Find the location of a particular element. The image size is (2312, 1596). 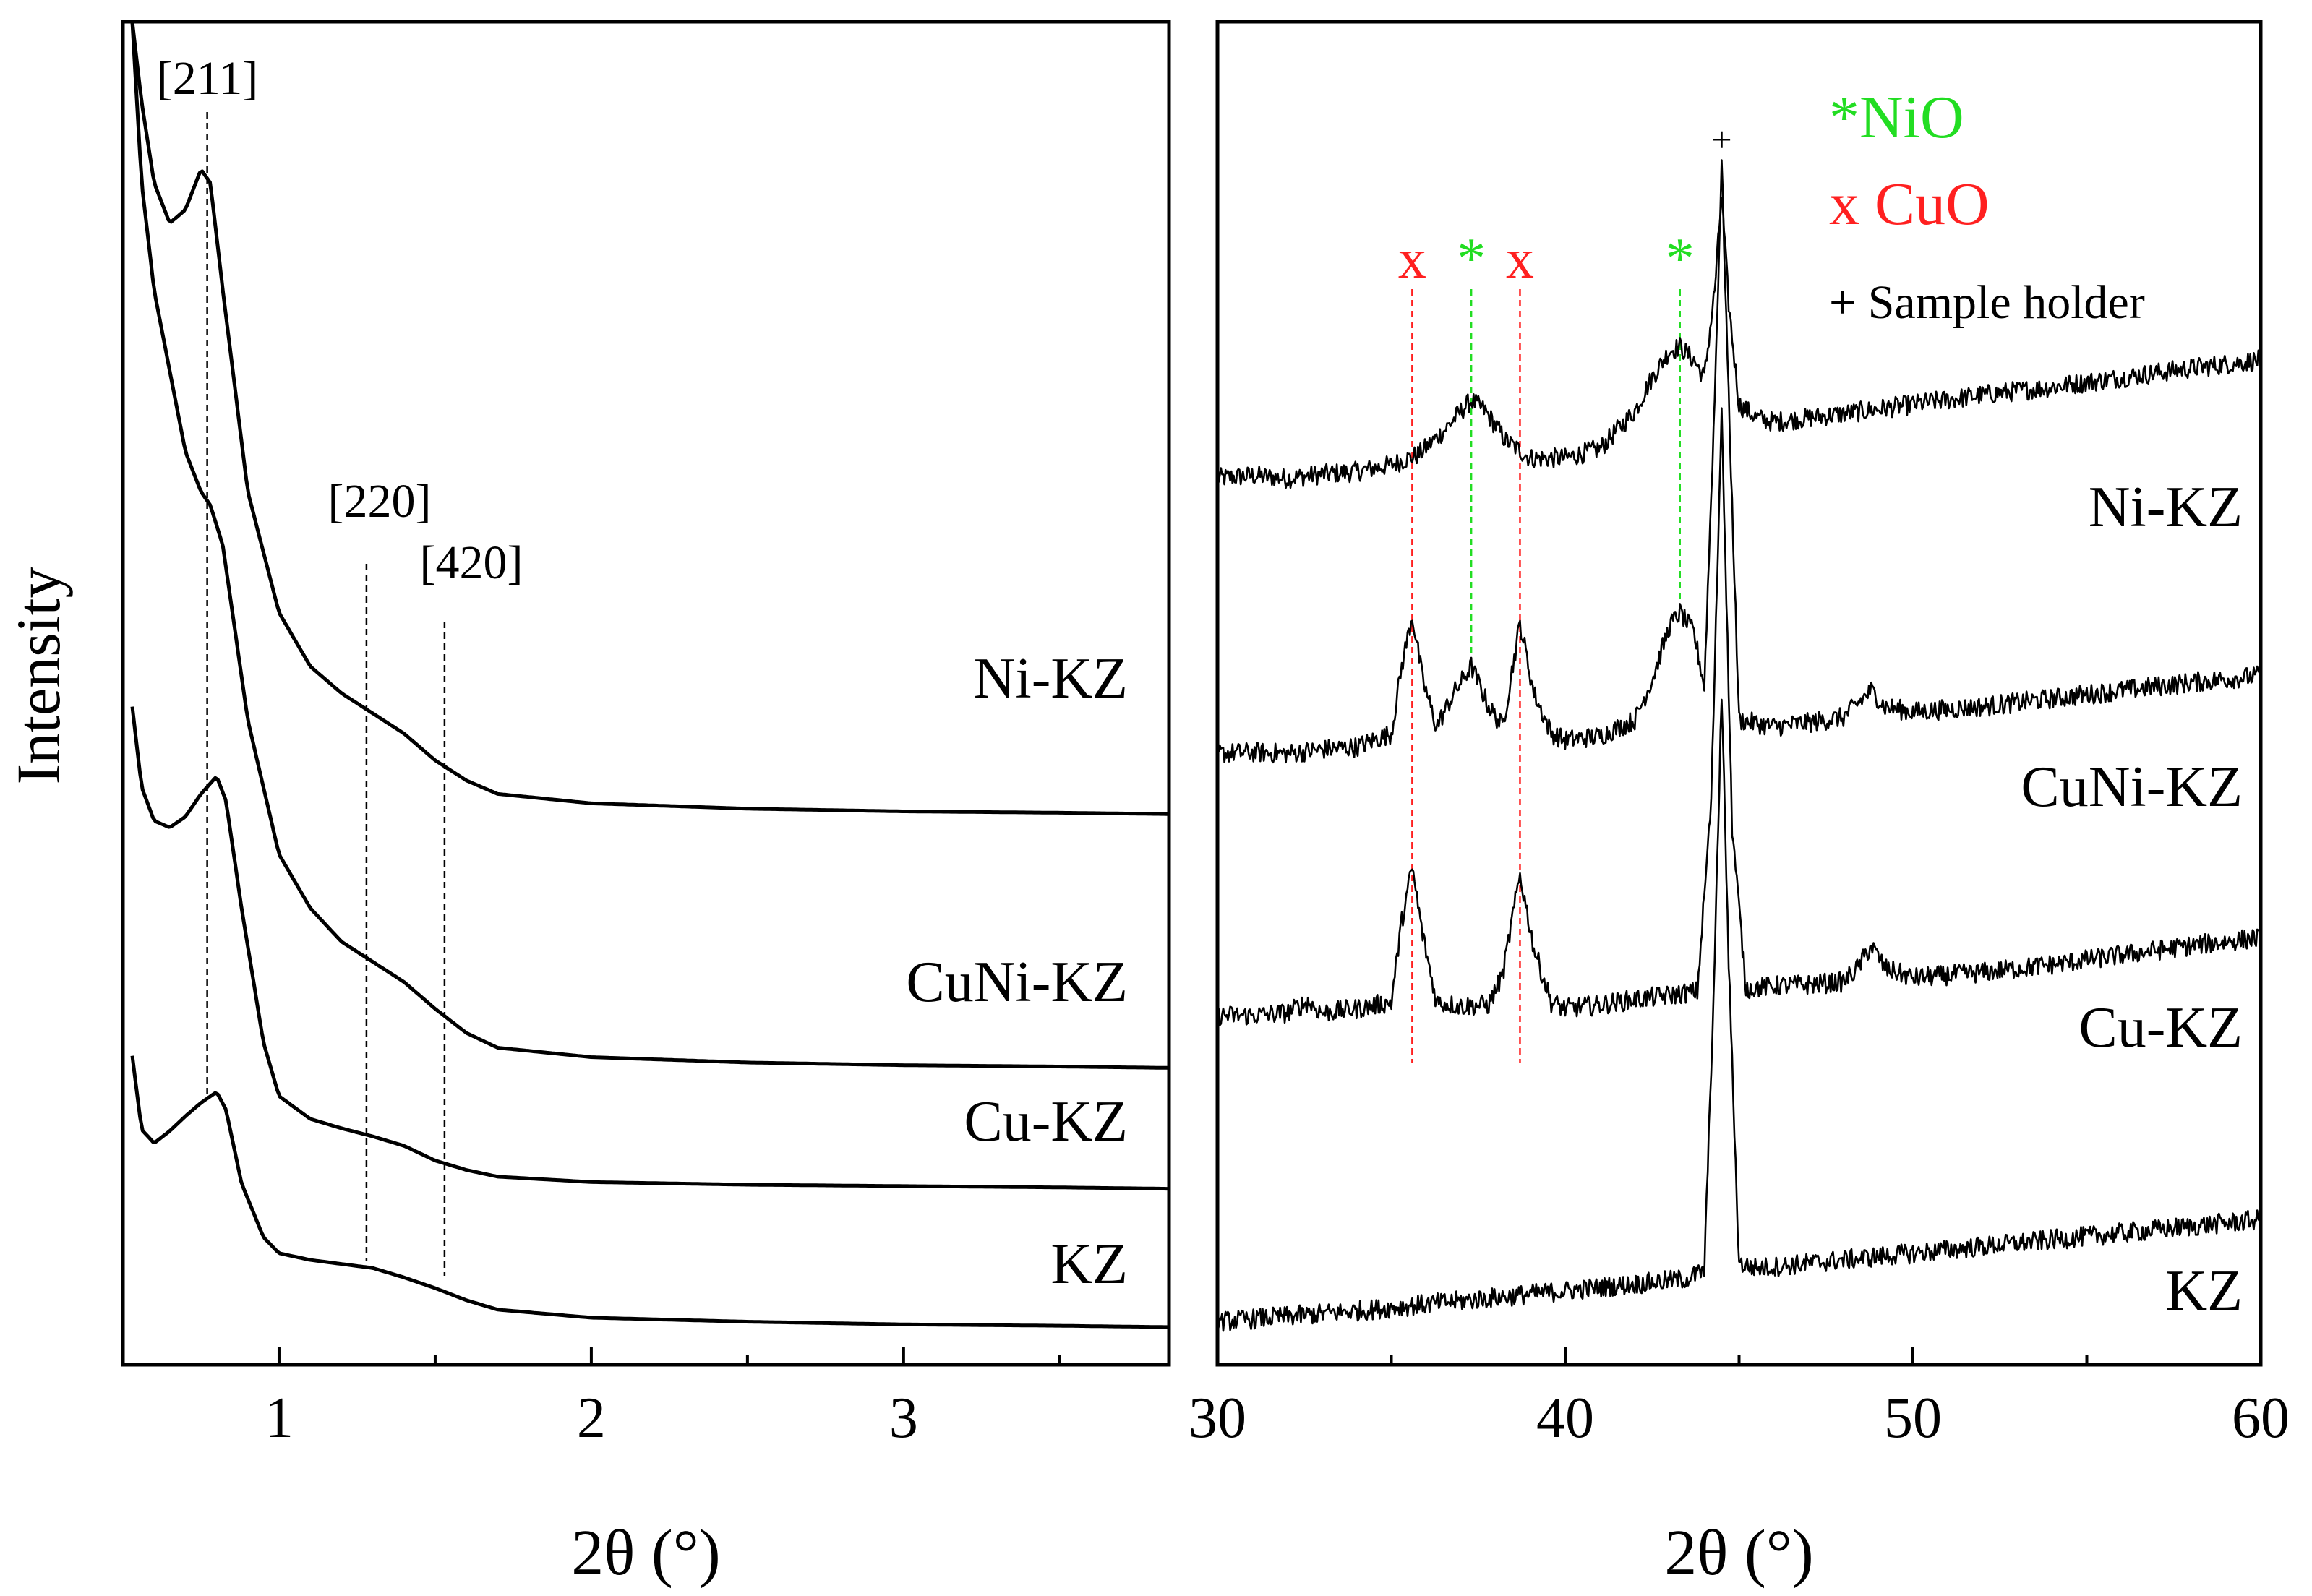

x-tick-label: 50 is located at coordinates (1913, 1418).